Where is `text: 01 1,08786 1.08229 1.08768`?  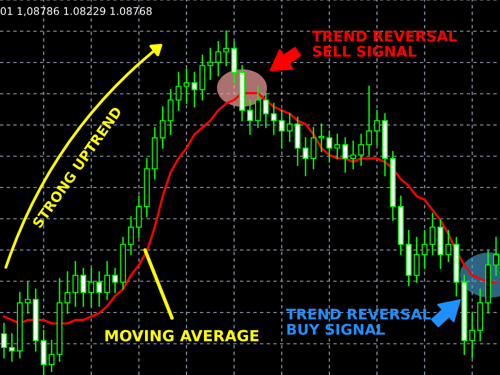
text: 01 1,08786 1.08229 1.08768 is located at coordinates (76, 11).